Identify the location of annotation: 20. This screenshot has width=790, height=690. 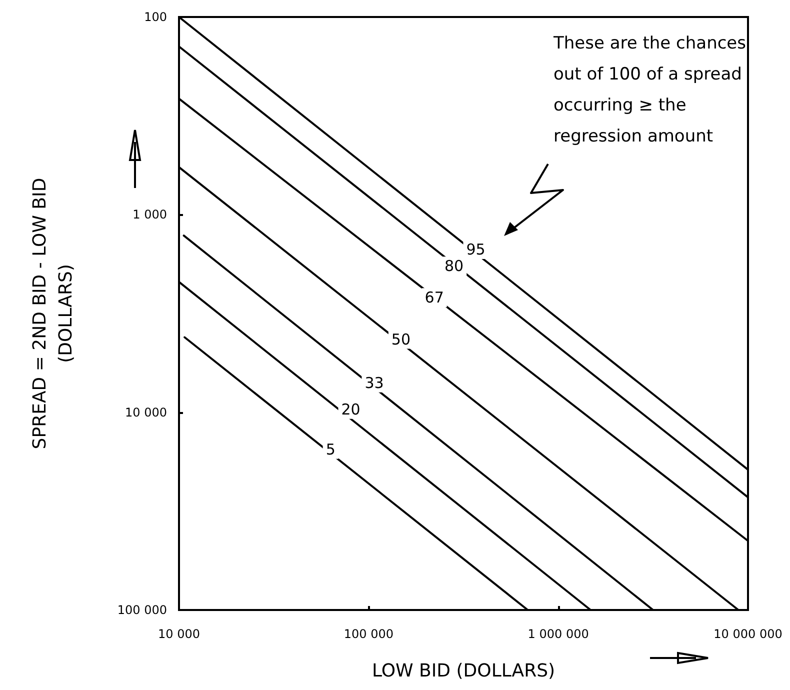
(350, 409).